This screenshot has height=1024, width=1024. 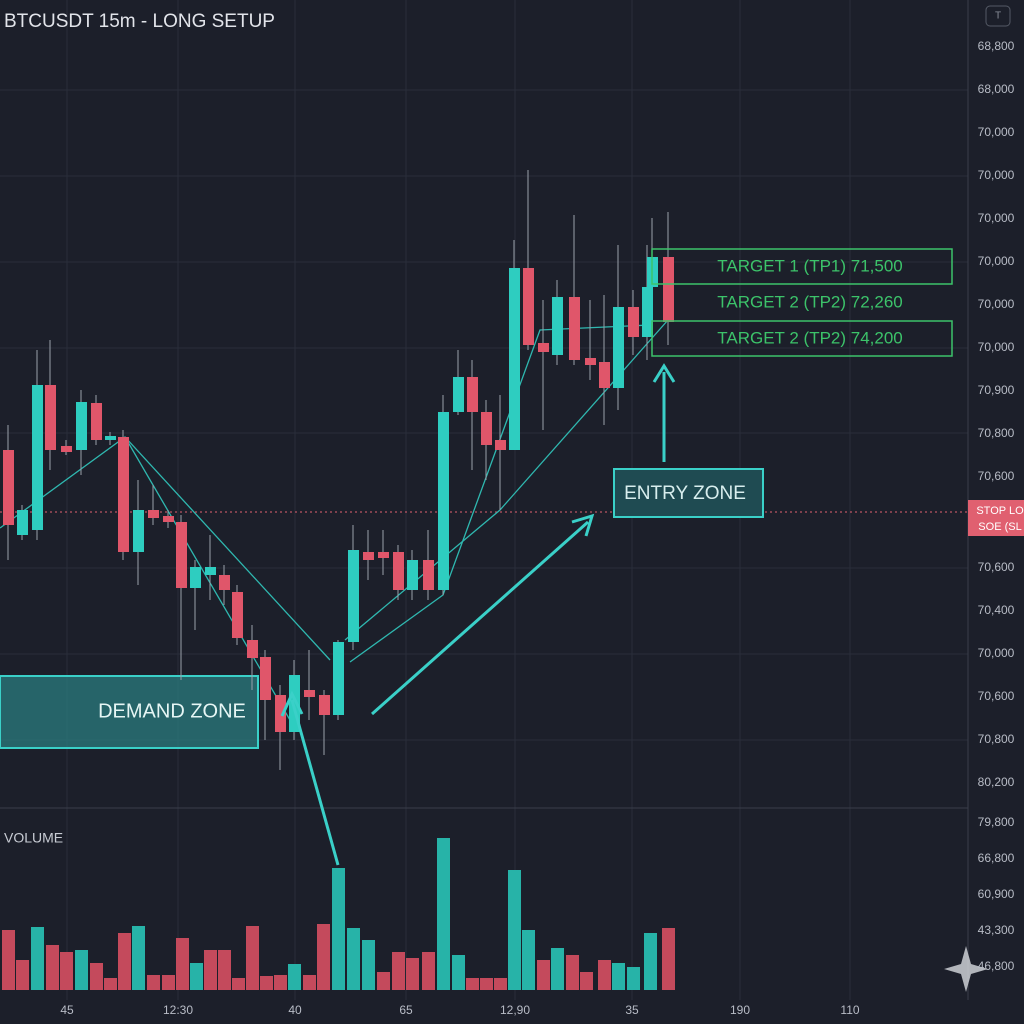 What do you see at coordinates (810, 265) in the screenshot?
I see `target-label: TARGET 1 (TP1) 71,500` at bounding box center [810, 265].